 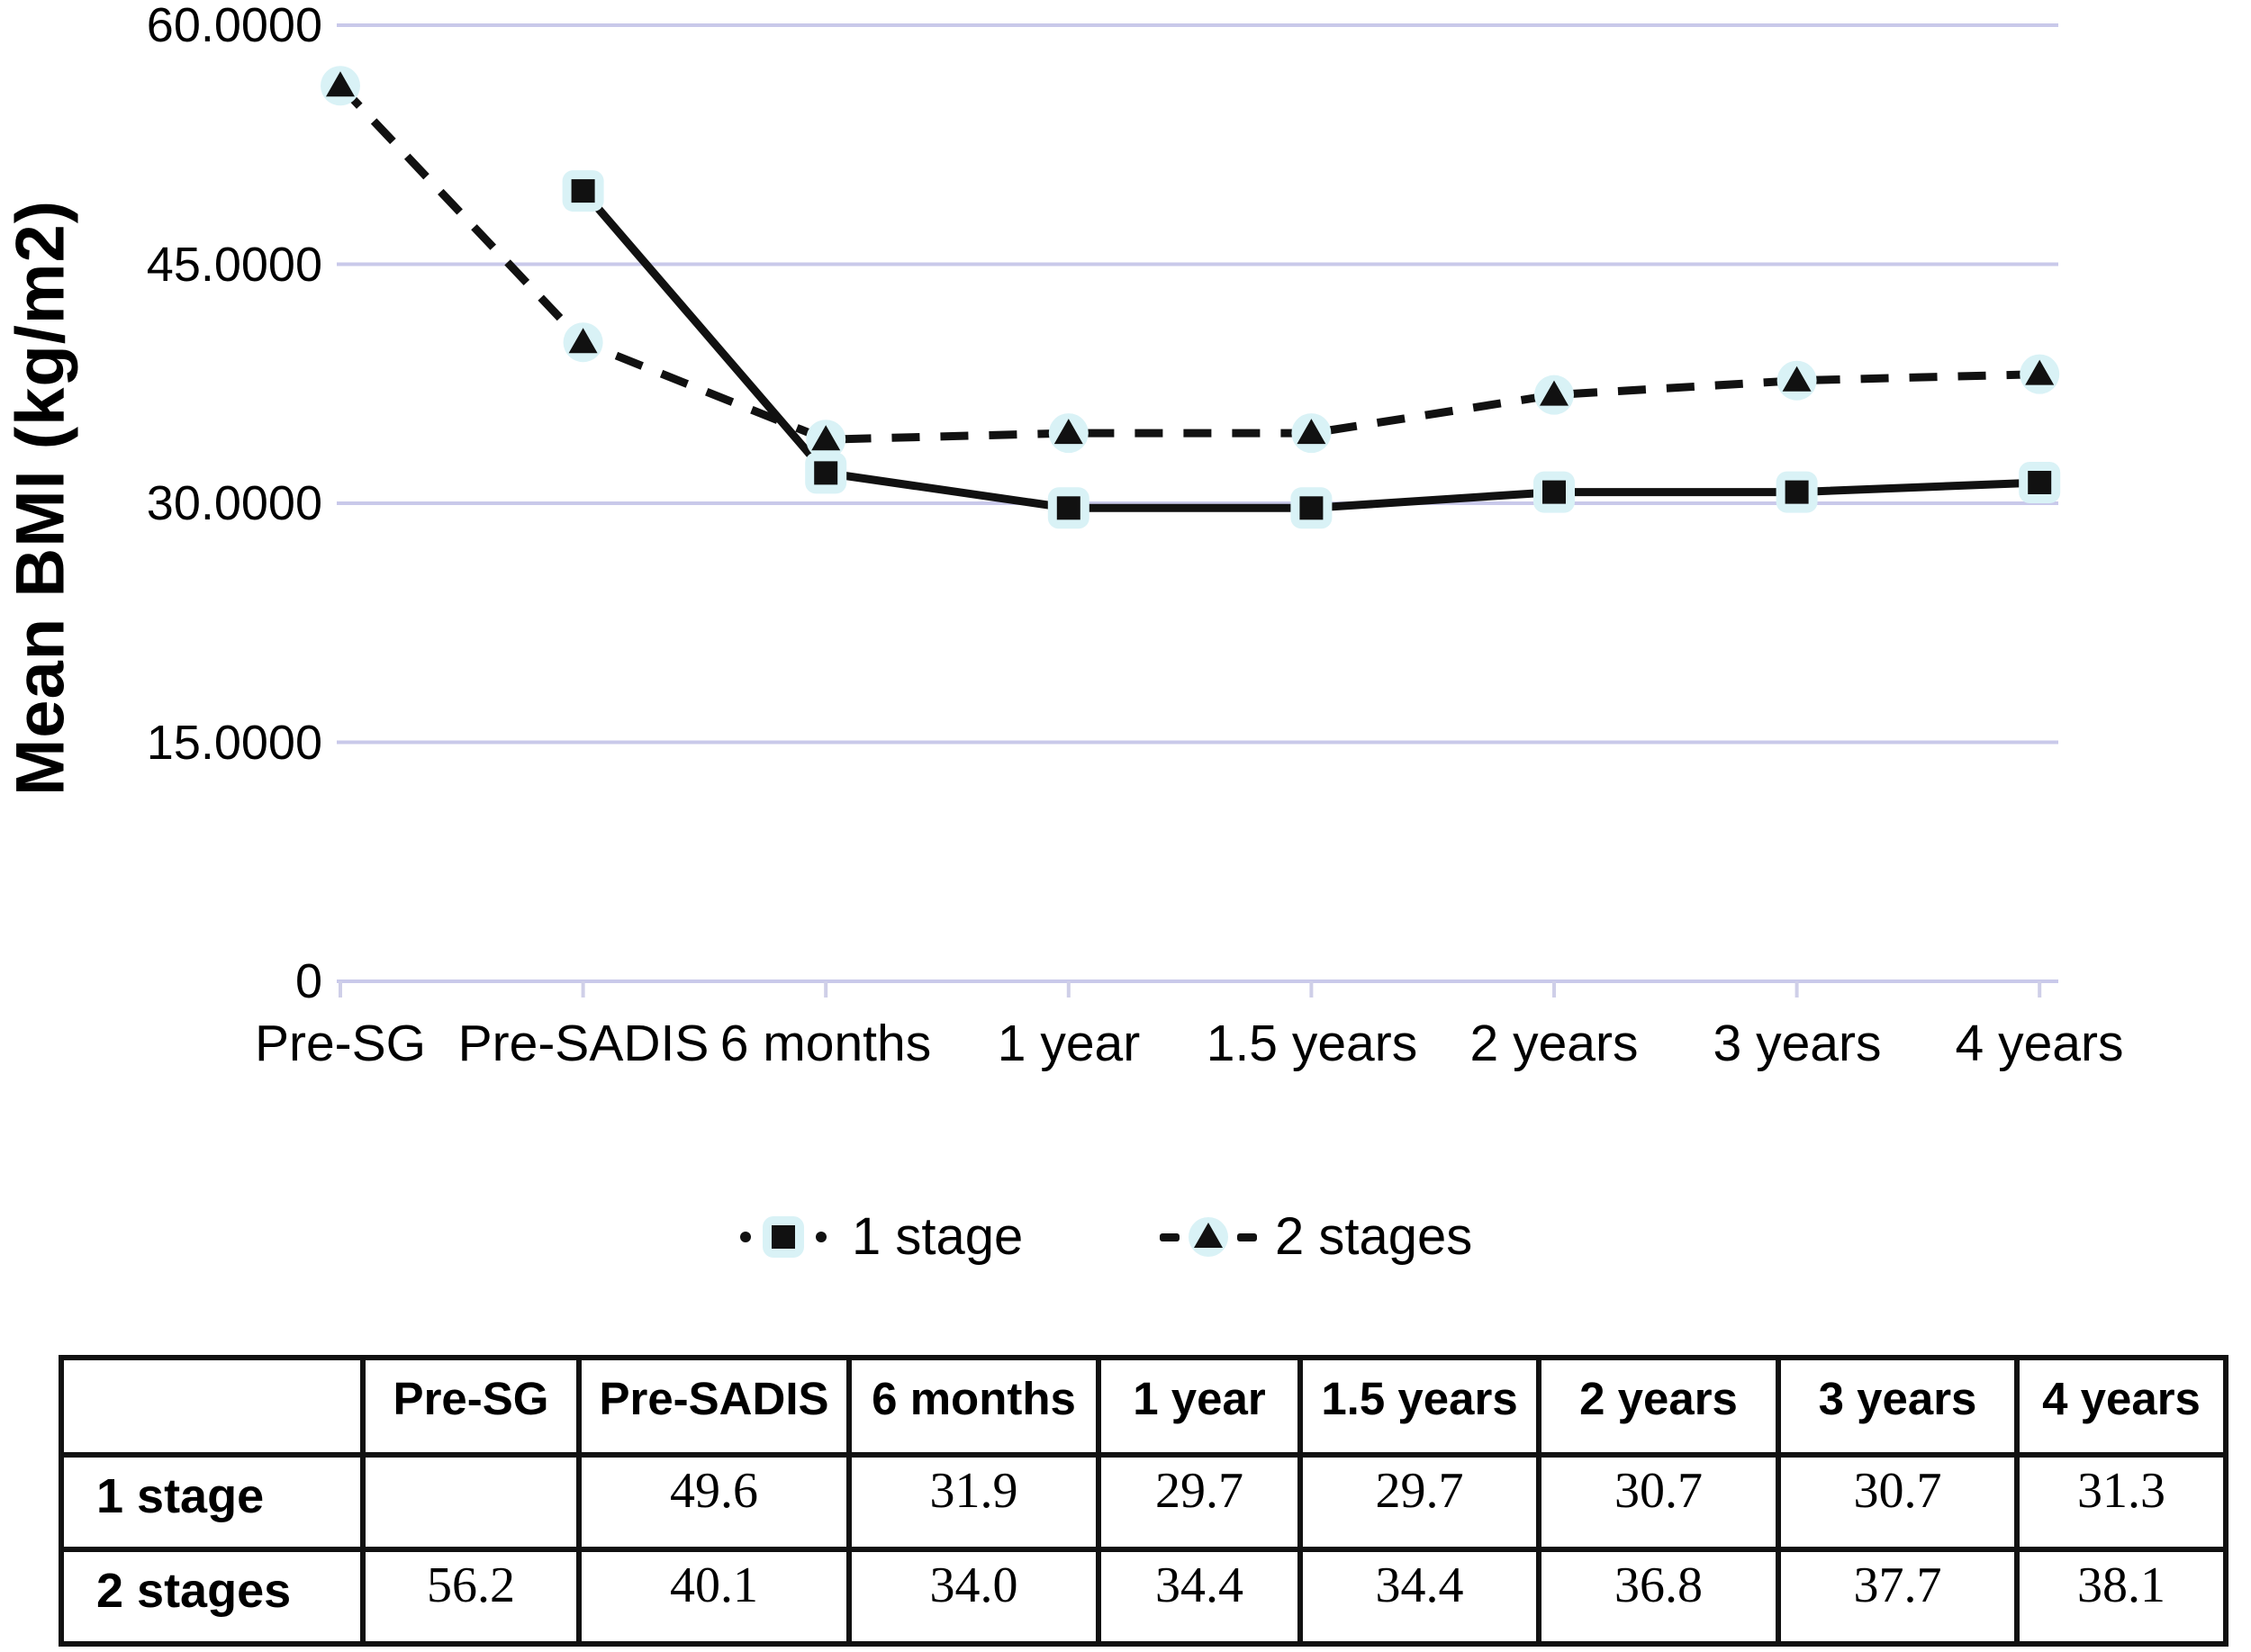 What do you see at coordinates (783, 1237) in the screenshot?
I see `square-marker-icon` at bounding box center [783, 1237].